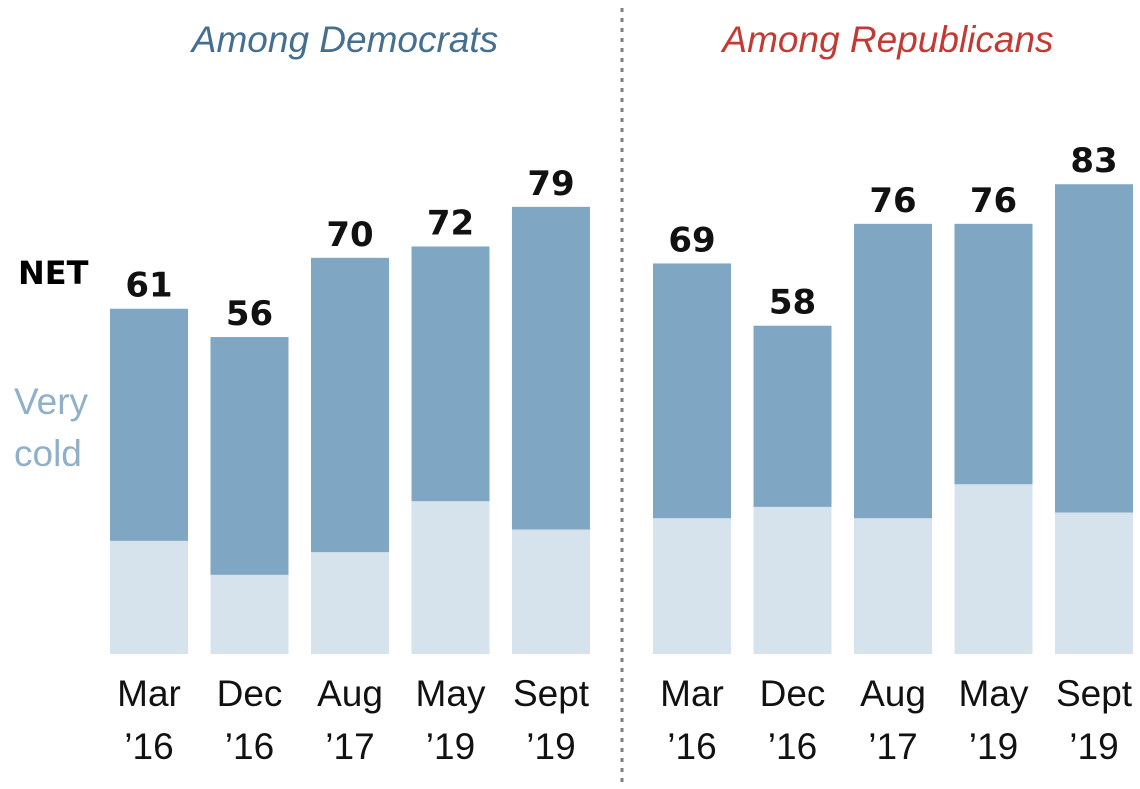 Image resolution: width=1140 pixels, height=789 pixels. Describe the element at coordinates (249, 314) in the screenshot. I see `net-value-label-dem-1: 56` at that location.